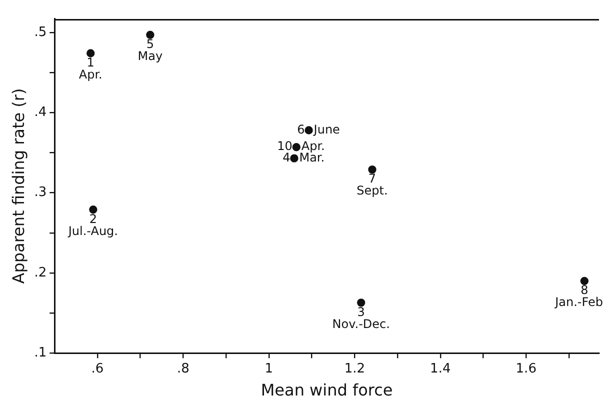 This screenshot has height=411, width=604. Describe the element at coordinates (92, 225) in the screenshot. I see `annotation: 2 Jul.-Aug.` at that location.